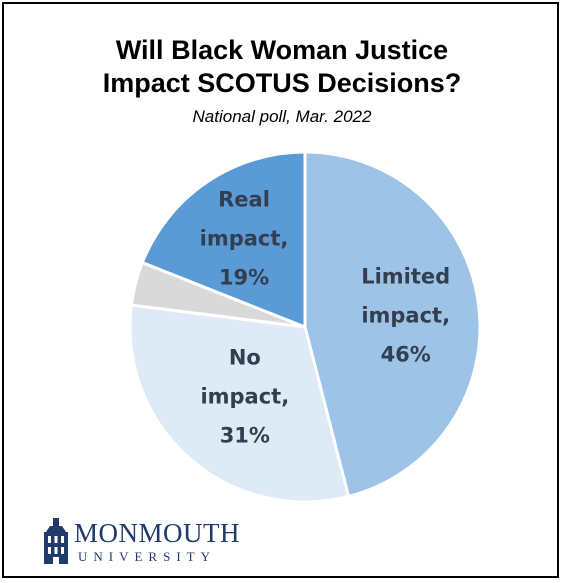 This screenshot has width=564, height=583. I want to click on chart-title-line-2: Impact SCOTUS Decisions?, so click(282, 83).